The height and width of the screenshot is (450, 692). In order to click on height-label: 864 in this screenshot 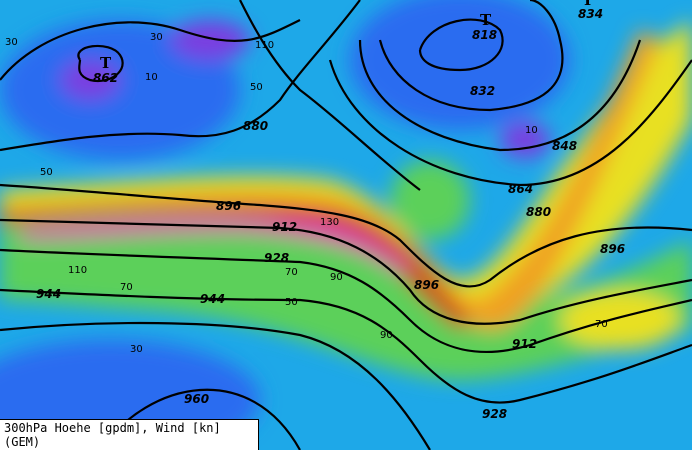, I will do `click(520, 189)`.